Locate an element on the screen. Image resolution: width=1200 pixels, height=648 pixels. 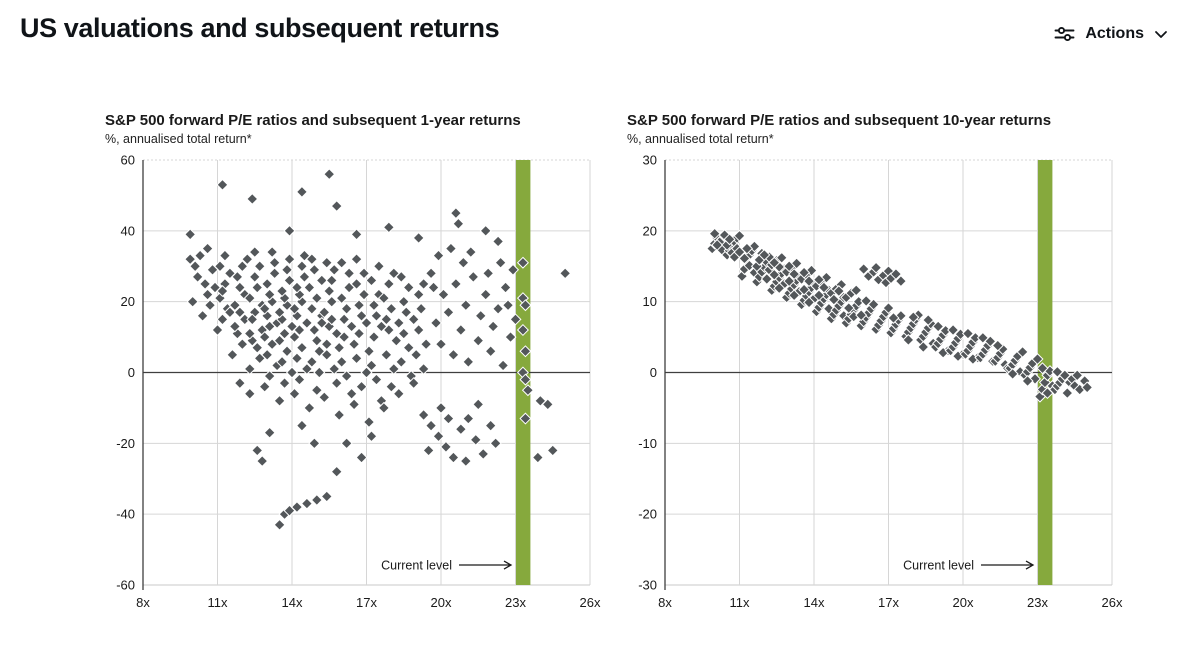
x-tick-label: 14x is located at coordinates (292, 602).